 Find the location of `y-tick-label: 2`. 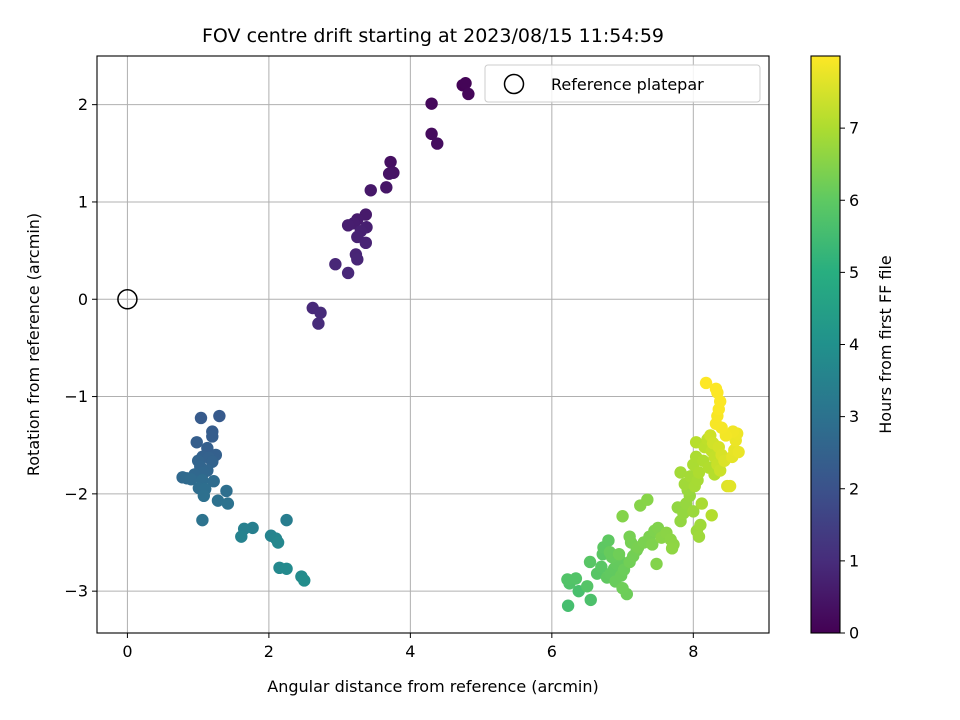

y-tick-label: 2 is located at coordinates (83, 104).